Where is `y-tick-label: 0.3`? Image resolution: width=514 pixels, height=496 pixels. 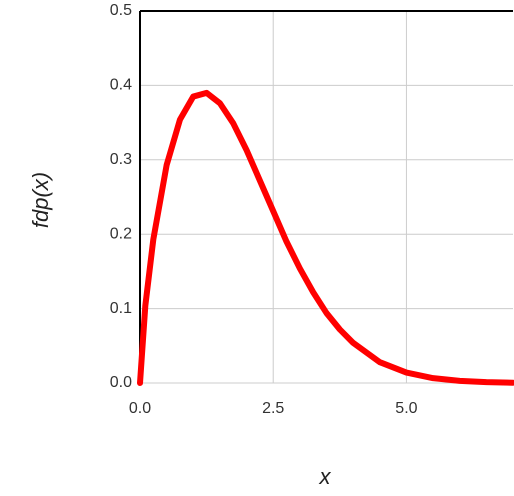 y-tick-label: 0.3 is located at coordinates (121, 159).